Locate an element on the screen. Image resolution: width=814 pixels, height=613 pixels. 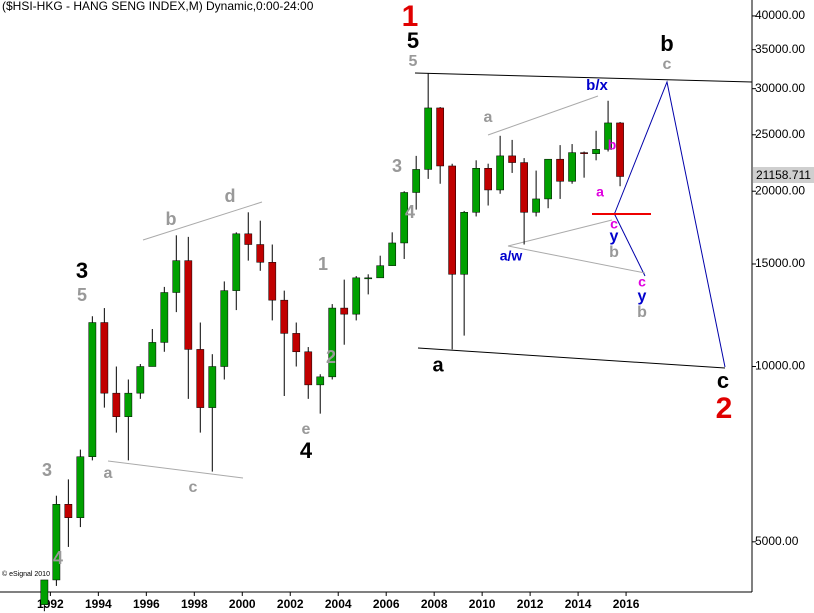
last-price-label: 21158.711 is located at coordinates (783, 175).